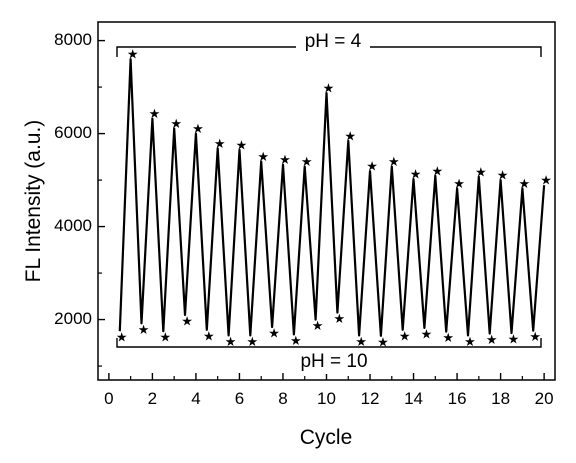 The width and height of the screenshot is (576, 463). I want to click on y-axis-ticks: 2000 4000 6000 8000, so click(79, 198).